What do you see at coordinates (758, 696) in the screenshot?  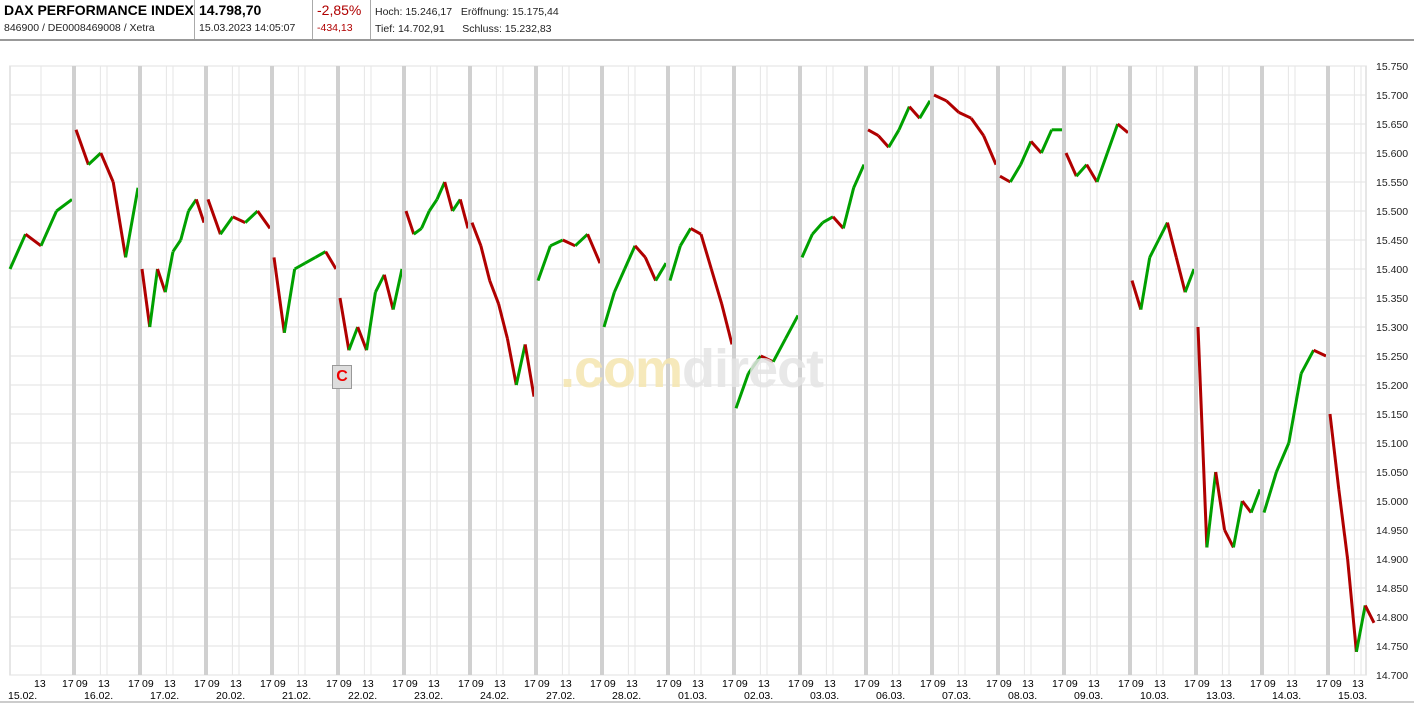 I see `x-date-label: 02.03.` at bounding box center [758, 696].